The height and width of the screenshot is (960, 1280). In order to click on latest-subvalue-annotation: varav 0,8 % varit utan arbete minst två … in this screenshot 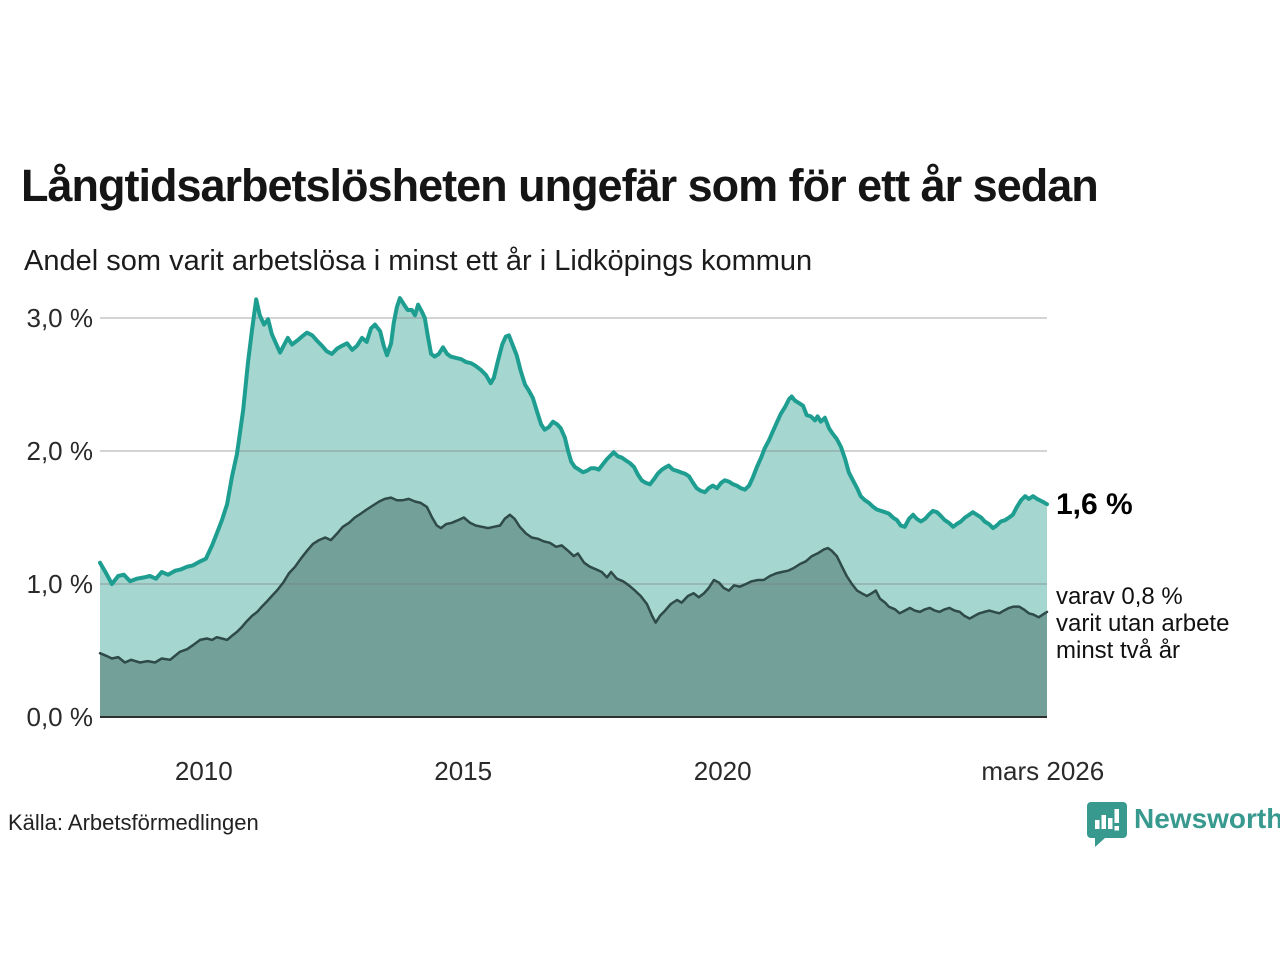, I will do `click(1142, 623)`.